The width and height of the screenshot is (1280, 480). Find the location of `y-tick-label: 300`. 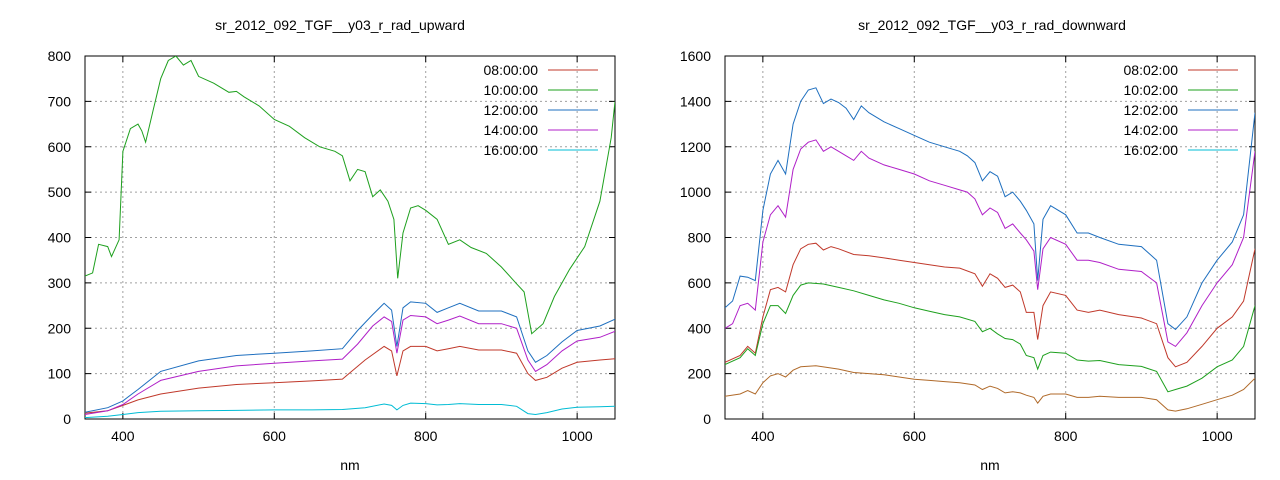

y-tick-label: 300 is located at coordinates (60, 283).